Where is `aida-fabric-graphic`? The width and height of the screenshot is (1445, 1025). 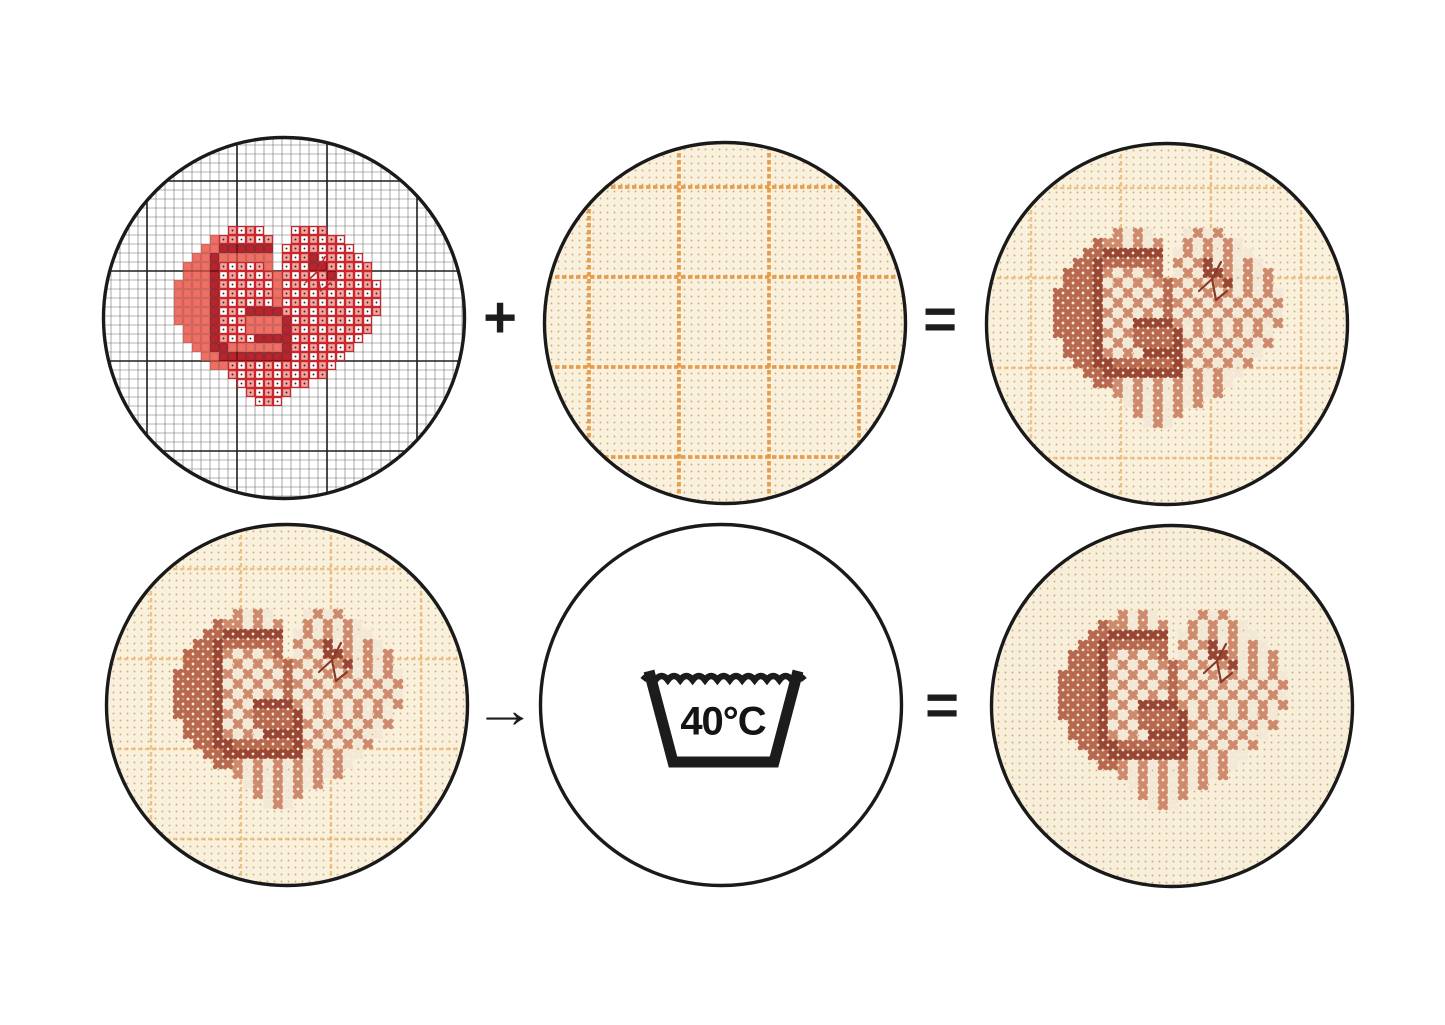
aida-fabric-graphic is located at coordinates (725, 323).